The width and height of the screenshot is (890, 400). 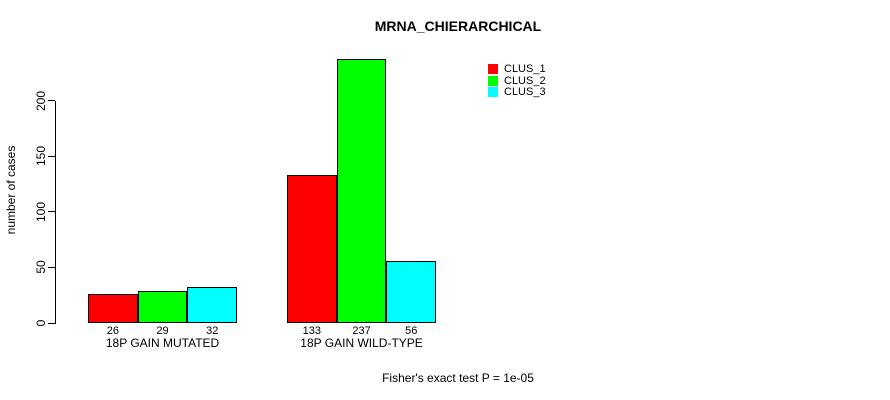 I want to click on annotation-text: Fisher's exact test P = 1e-05, so click(x=458, y=378).